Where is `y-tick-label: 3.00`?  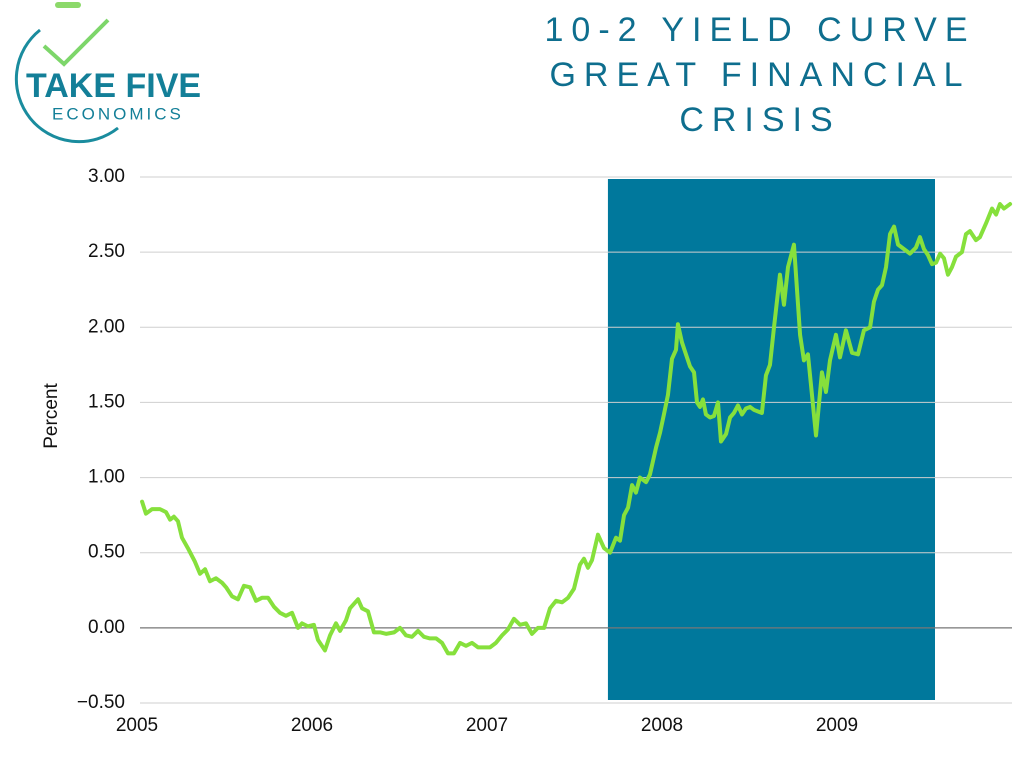 y-tick-label: 3.00 is located at coordinates (106, 176).